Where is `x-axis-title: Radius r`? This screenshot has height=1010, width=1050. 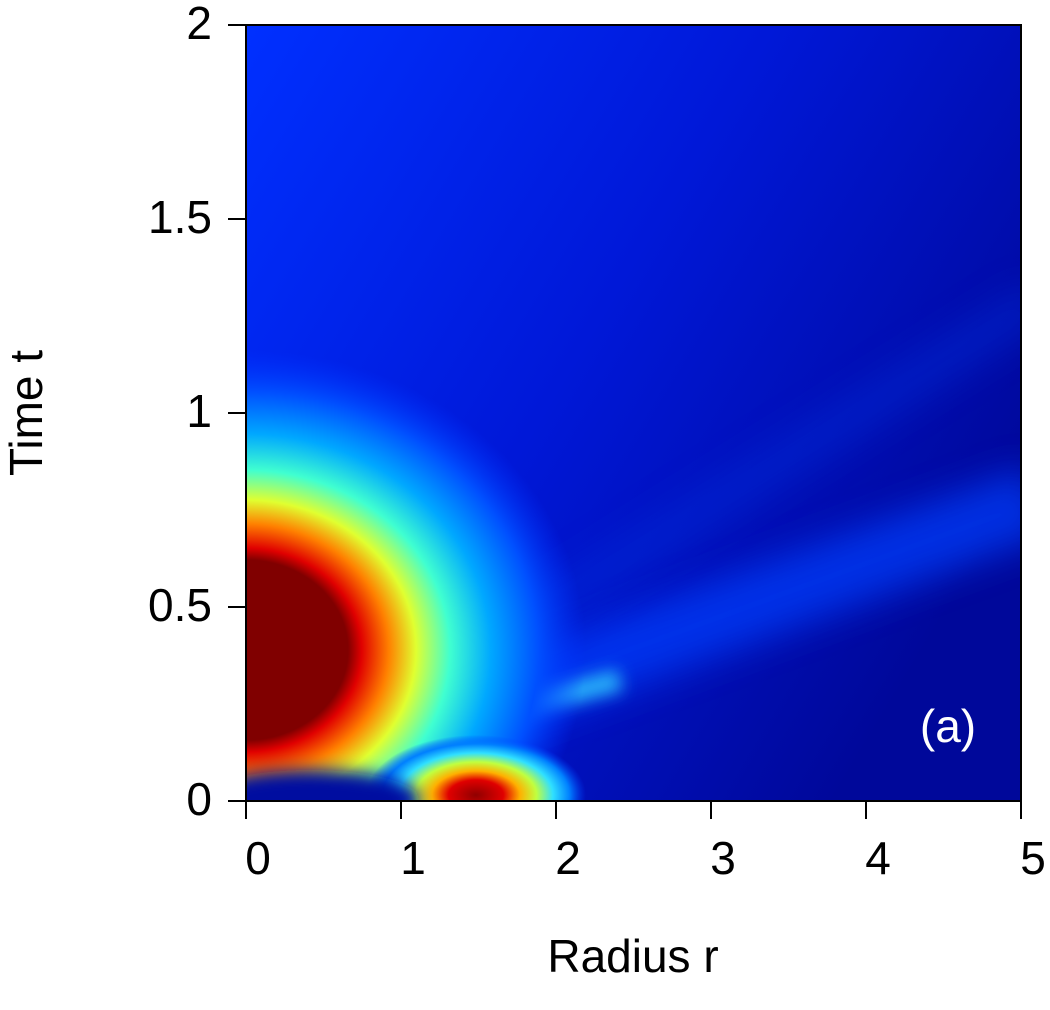
x-axis-title: Radius r is located at coordinates (632, 956).